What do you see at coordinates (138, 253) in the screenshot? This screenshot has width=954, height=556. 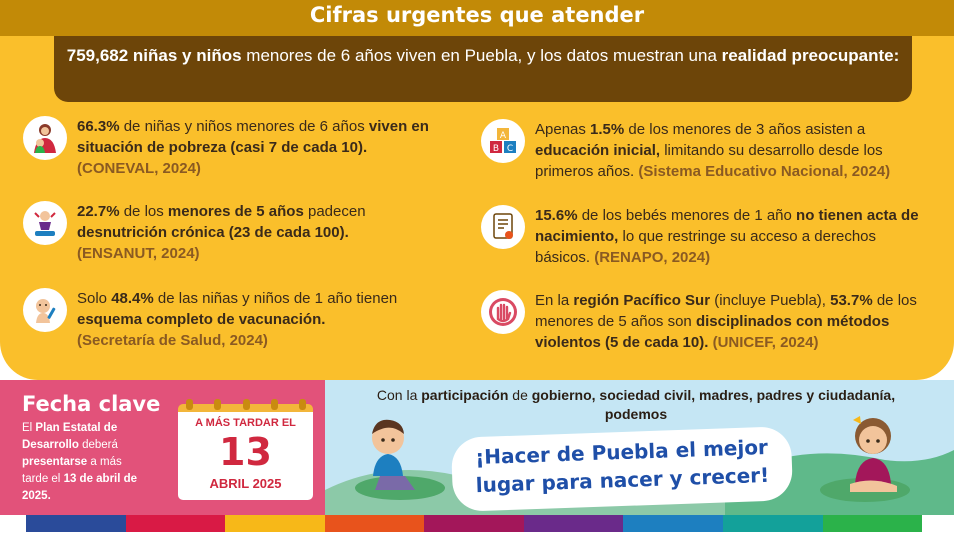 I see `fact-source: (ENSANUT, 2024)` at bounding box center [138, 253].